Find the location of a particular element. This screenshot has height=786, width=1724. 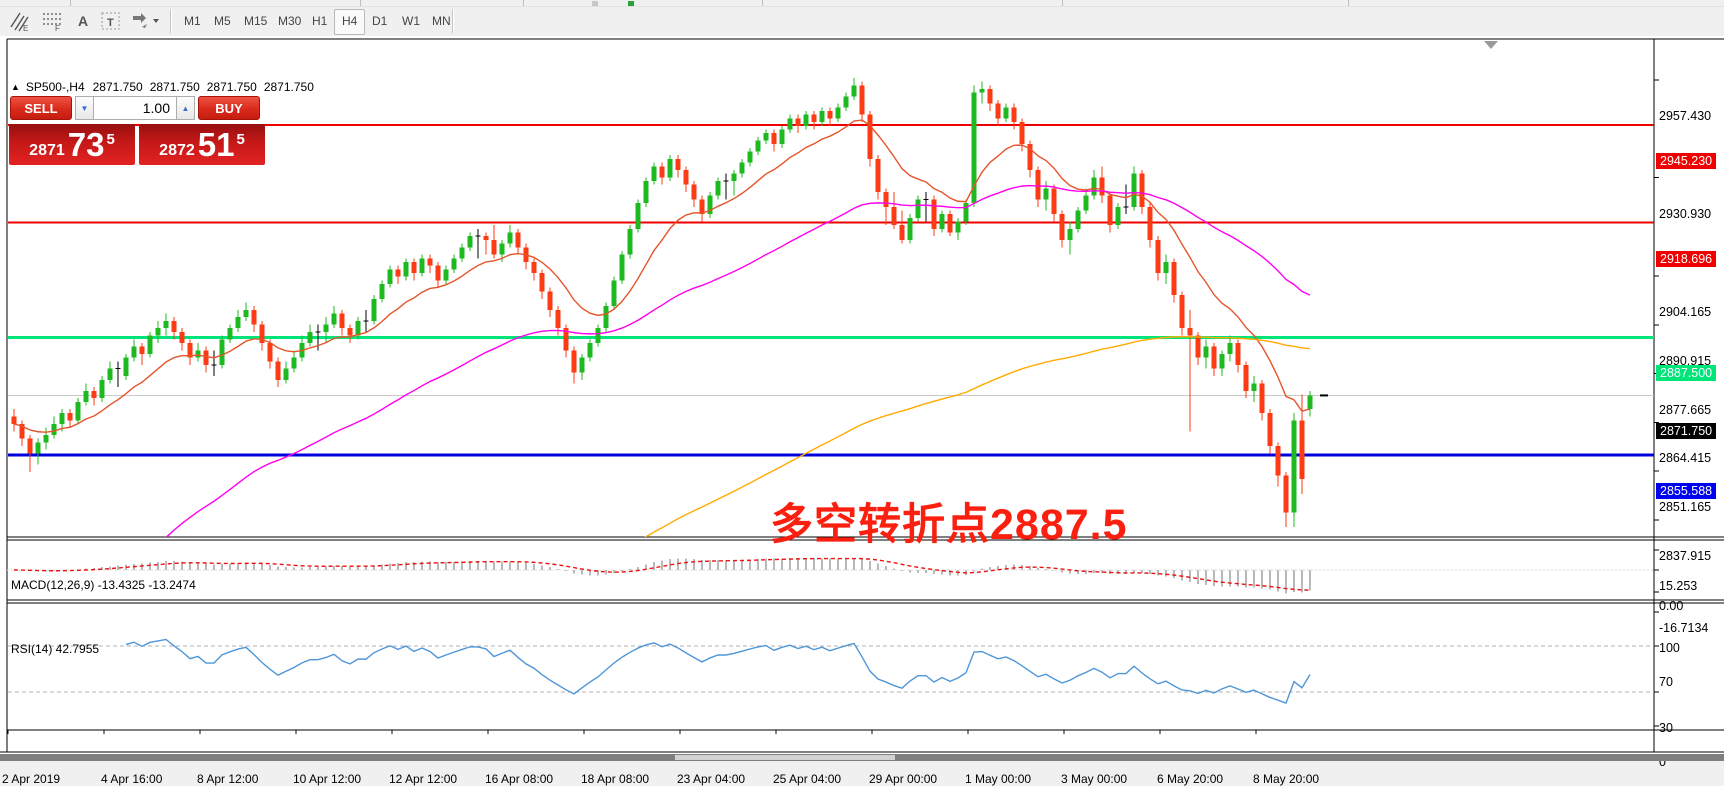

time-axis-label: 23 Apr 04:00 is located at coordinates (711, 779).